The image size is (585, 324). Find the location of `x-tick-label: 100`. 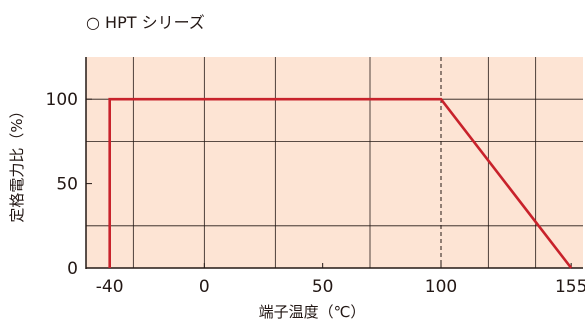

x-tick-label: 100 is located at coordinates (441, 287).